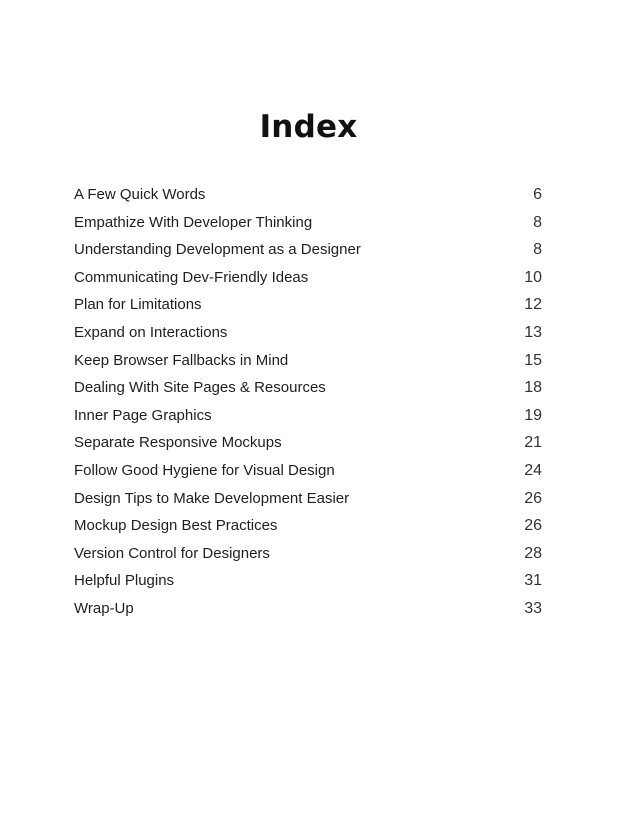 Image resolution: width=617 pixels, height=827 pixels. Describe the element at coordinates (533, 415) in the screenshot. I see `entry-page-number: 19` at that location.